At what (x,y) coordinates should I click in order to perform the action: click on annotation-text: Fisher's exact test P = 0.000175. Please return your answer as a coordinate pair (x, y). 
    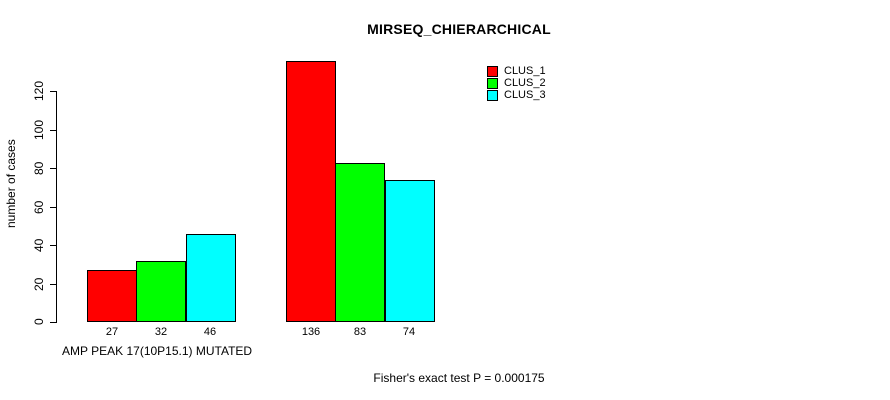
    Looking at the image, I should click on (459, 378).